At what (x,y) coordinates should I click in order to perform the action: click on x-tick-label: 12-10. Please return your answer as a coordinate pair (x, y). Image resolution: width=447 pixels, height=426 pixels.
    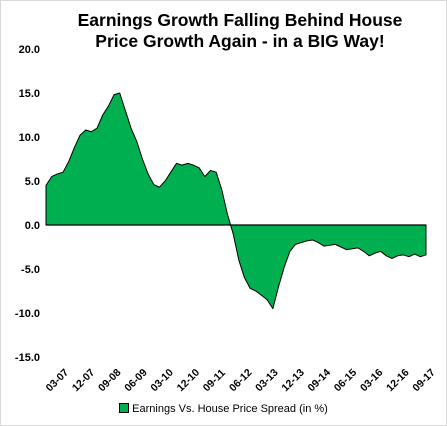
    Looking at the image, I should click on (189, 381).